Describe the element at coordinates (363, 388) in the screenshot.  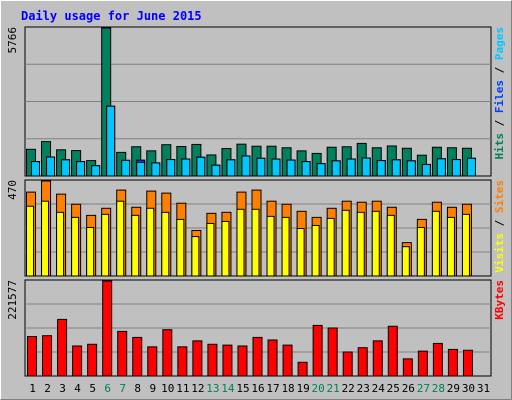
I see `x-tick-label-day-23: 23` at that location.